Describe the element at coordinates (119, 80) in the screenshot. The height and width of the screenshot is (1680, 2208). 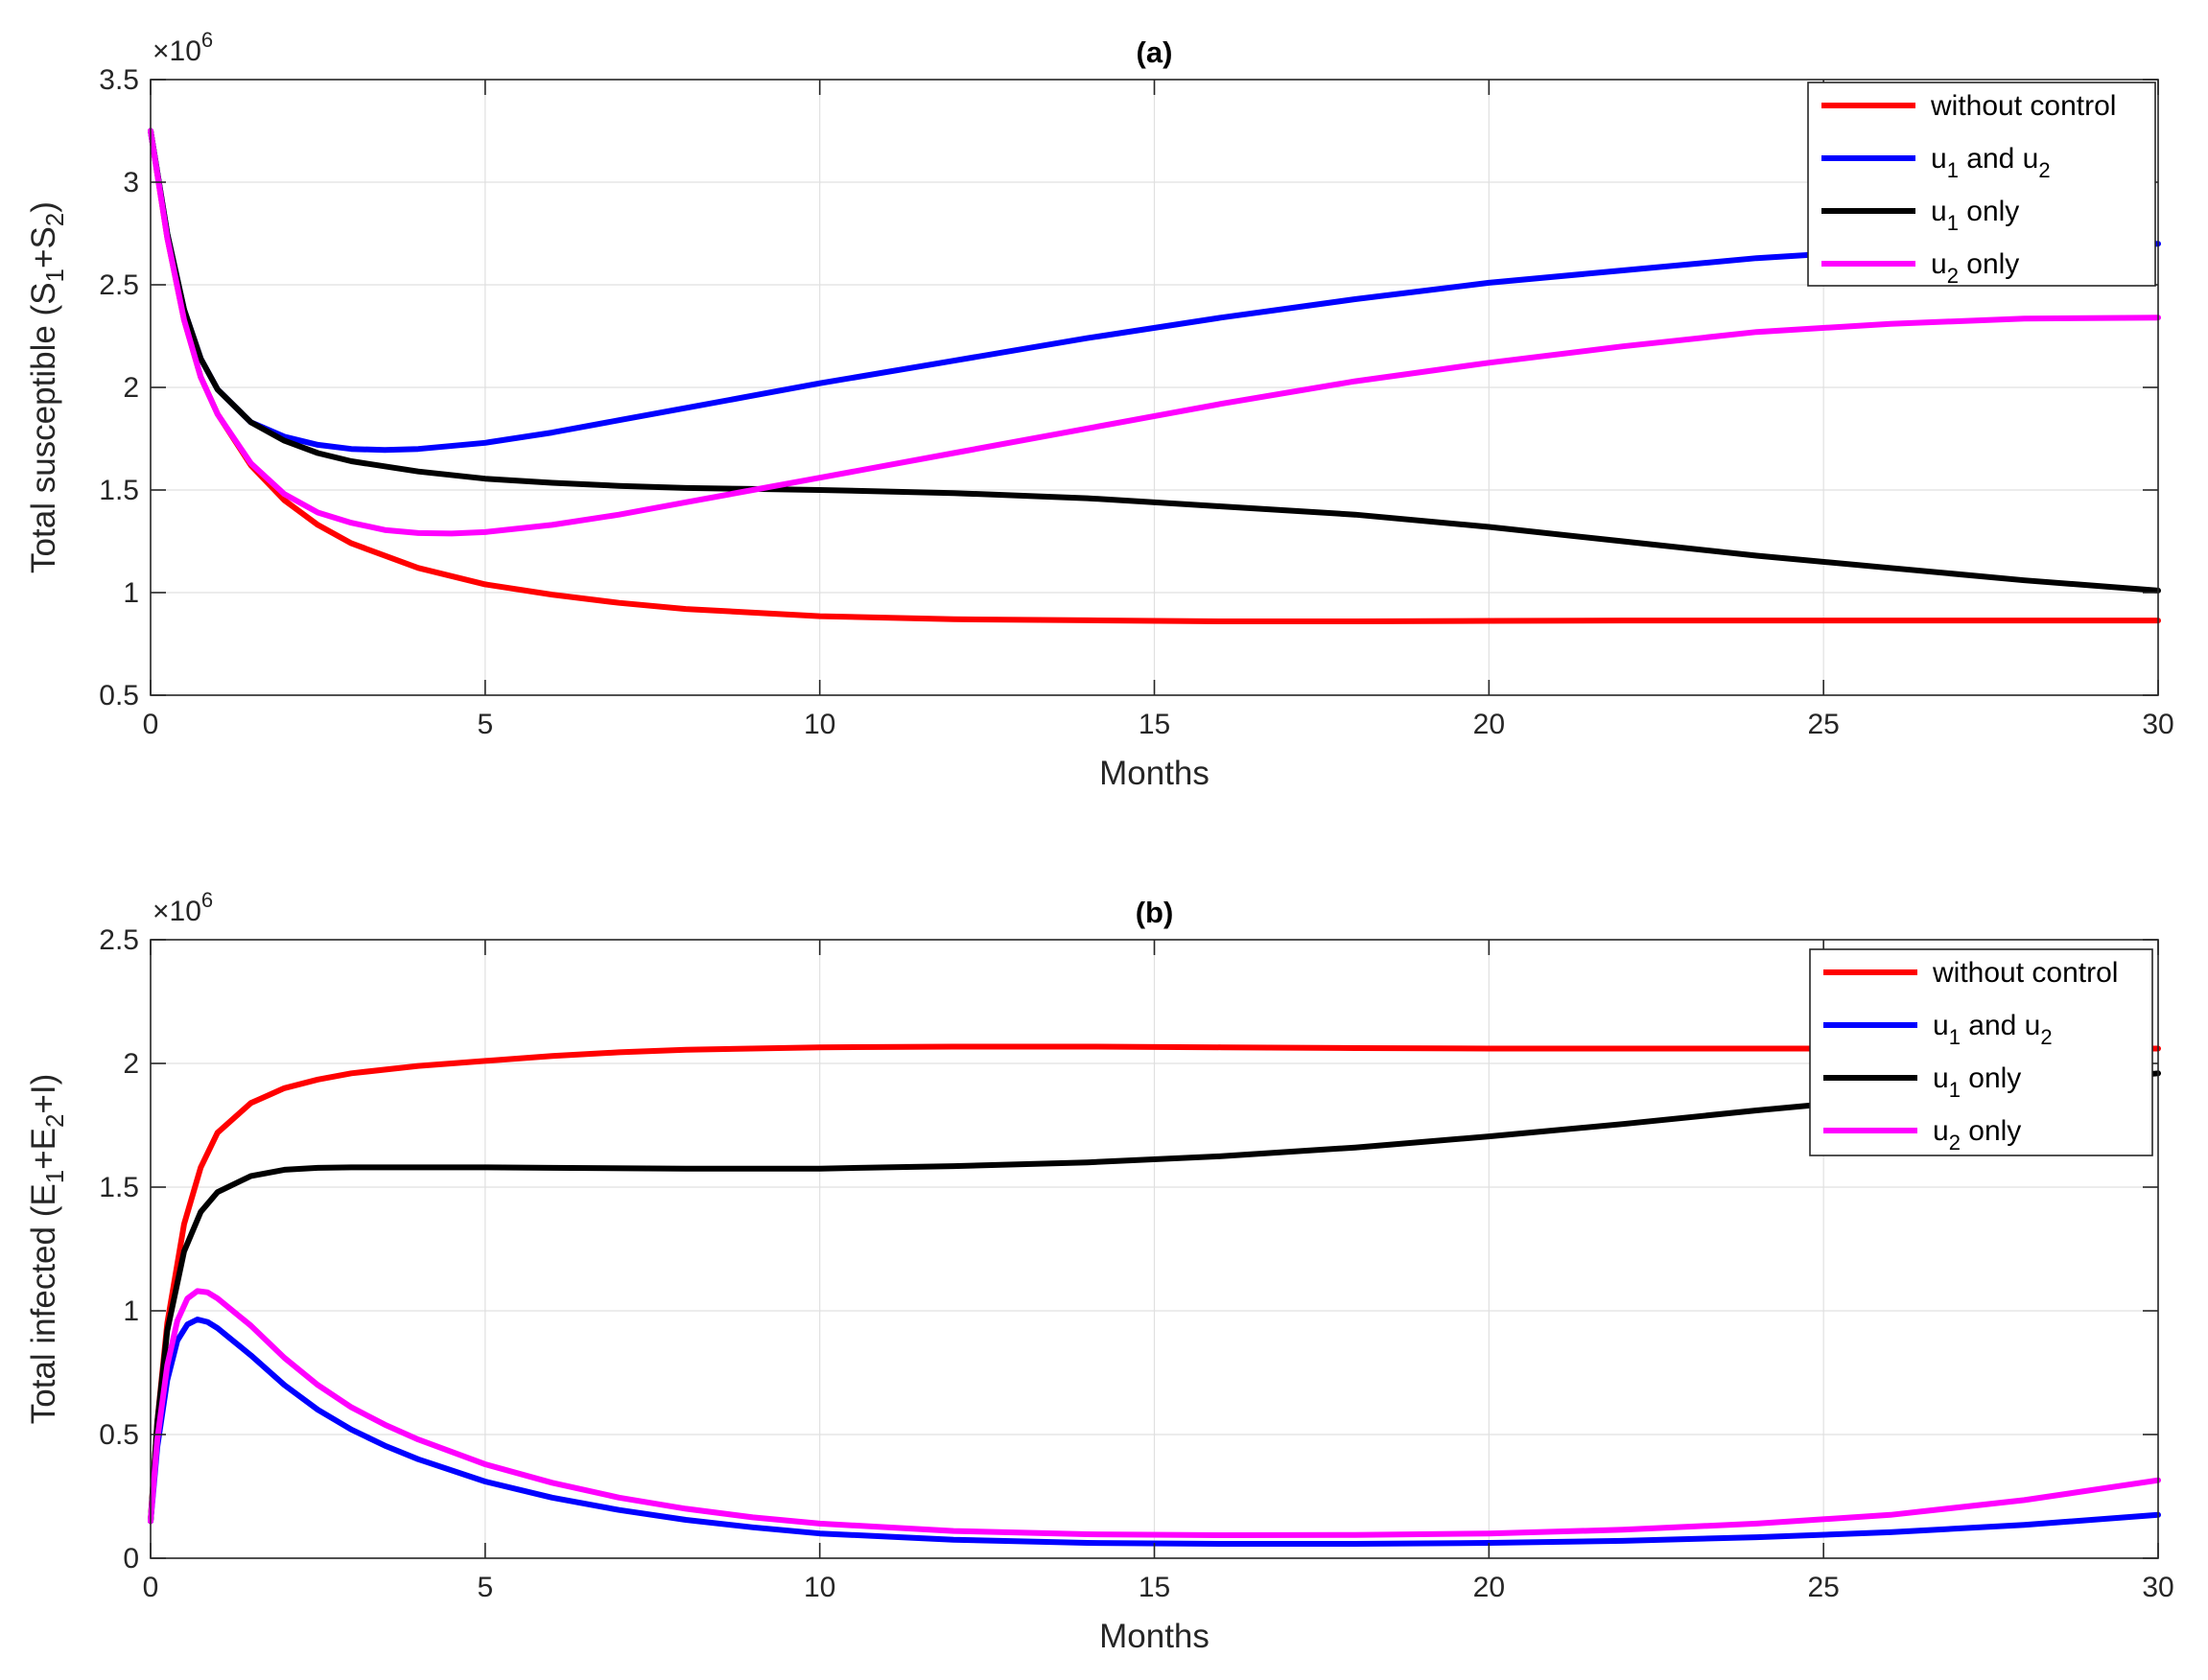
I see `y-tick-label: 3.5` at that location.